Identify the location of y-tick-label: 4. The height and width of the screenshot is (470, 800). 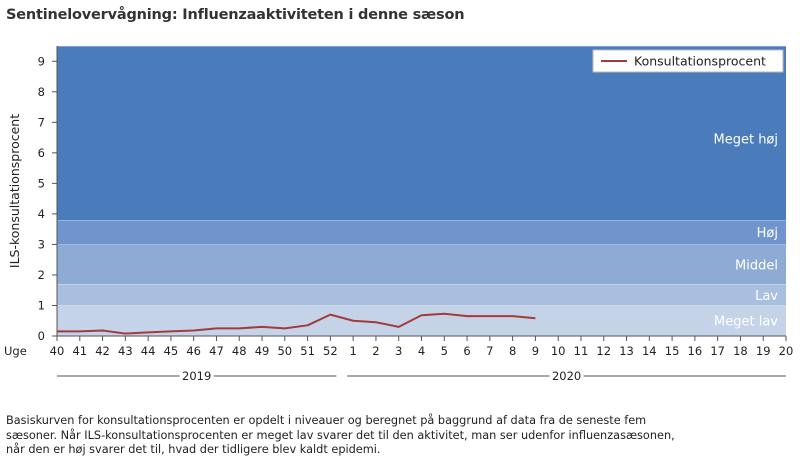
(41, 214).